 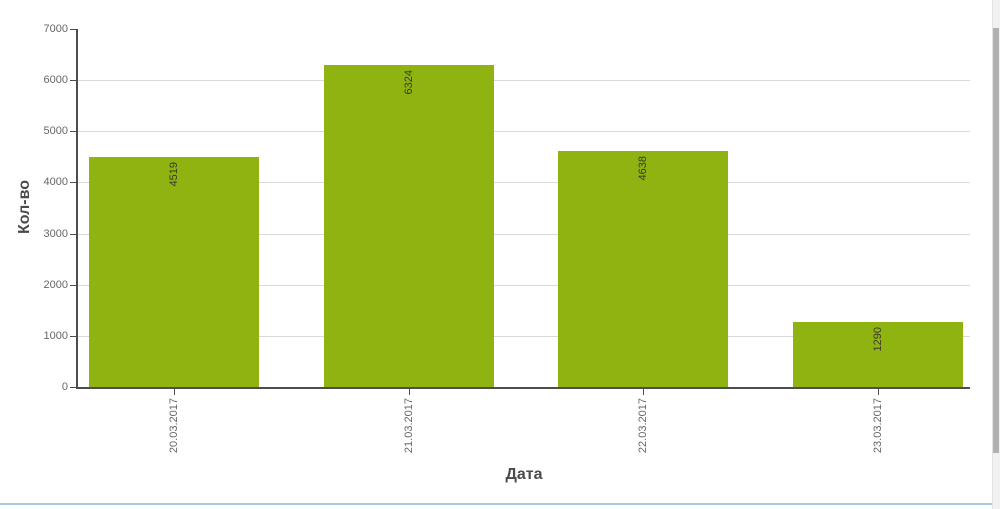 I want to click on x-tick-label: 22.03.2017, so click(x=643, y=426).